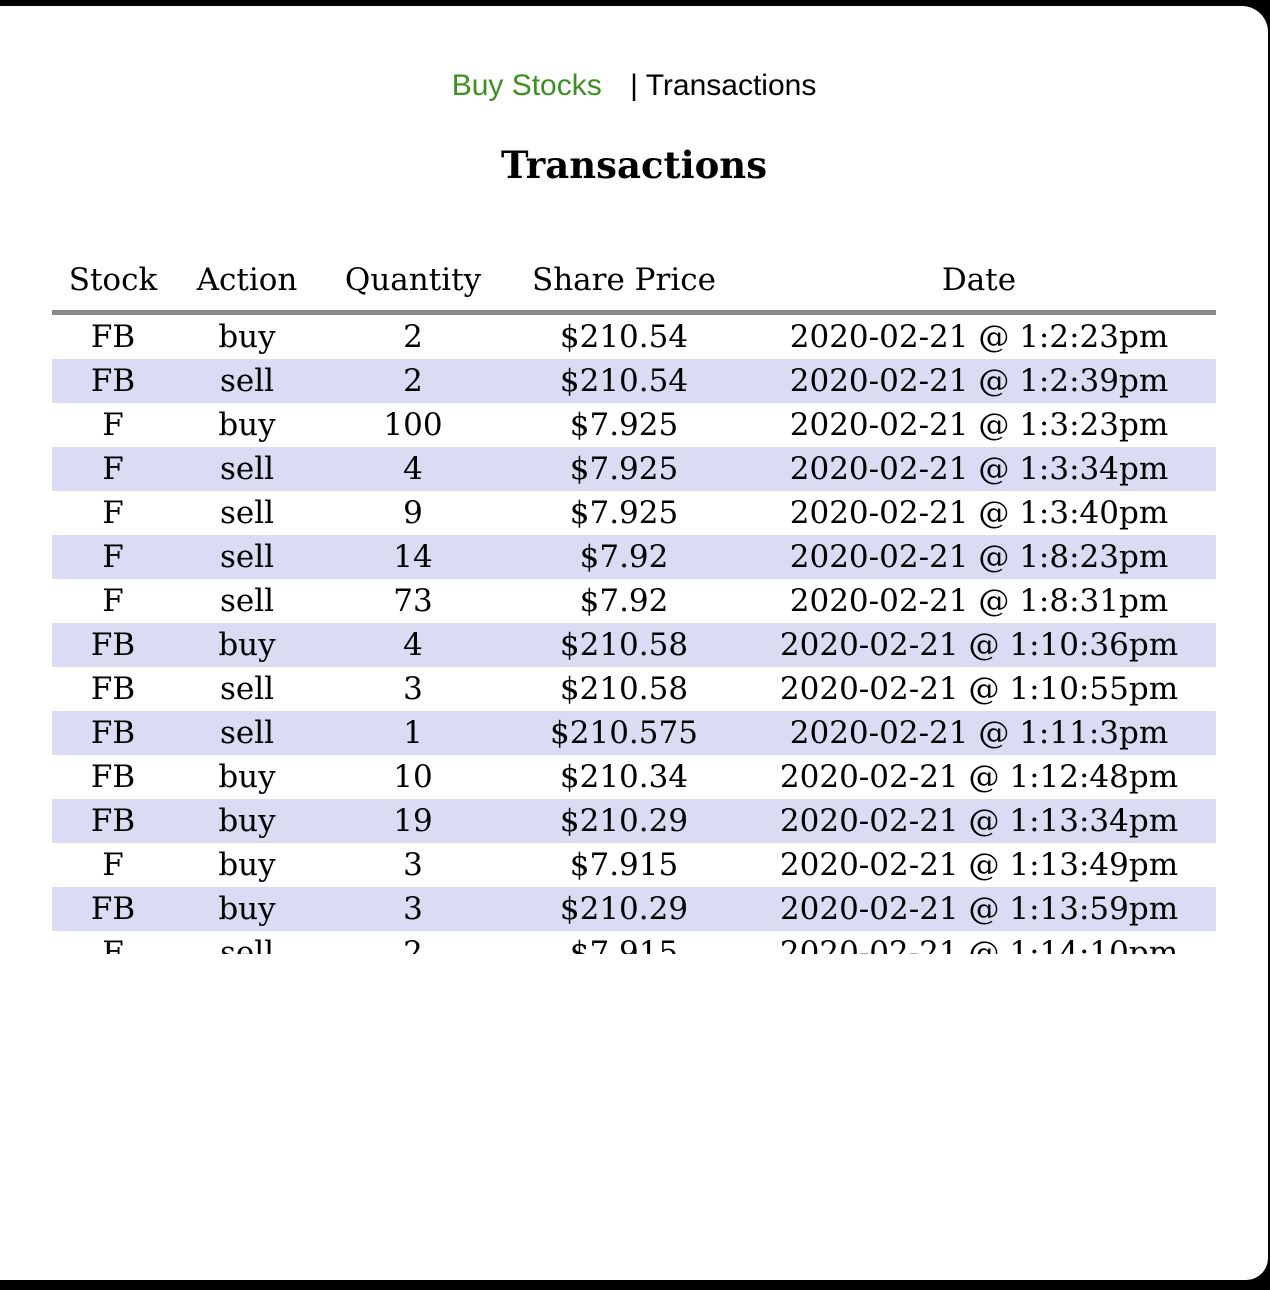  Describe the element at coordinates (731, 85) in the screenshot. I see `transactions-link: Transactions` at that location.